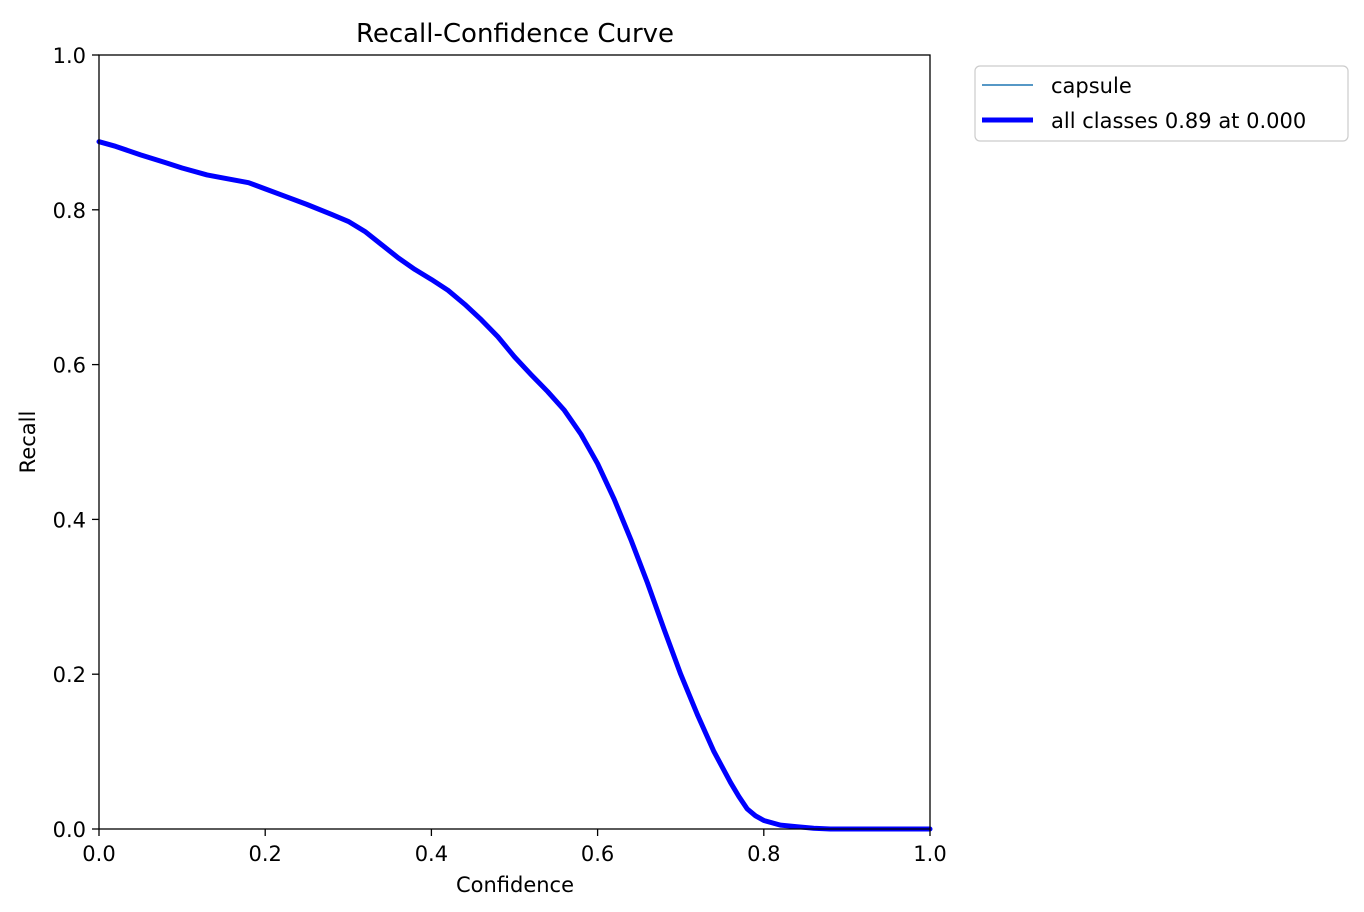  Describe the element at coordinates (69, 366) in the screenshot. I see `y-tick-label: 0.6` at that location.